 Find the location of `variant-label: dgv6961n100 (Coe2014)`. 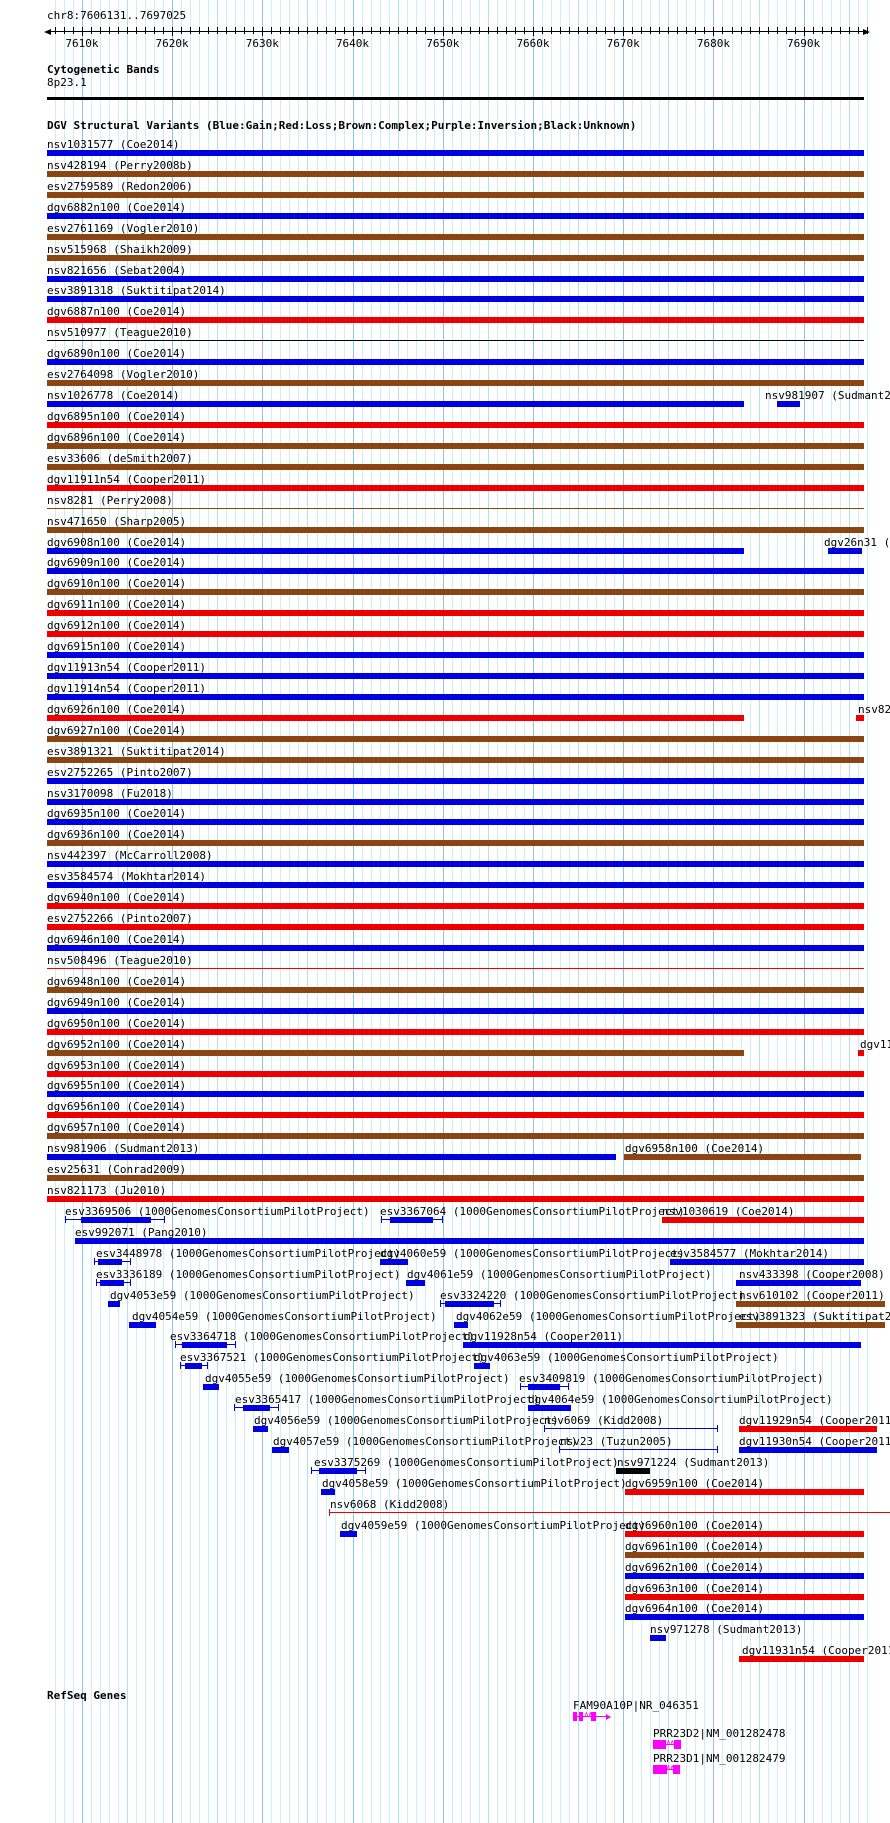

variant-label: dgv6961n100 (Coe2014) is located at coordinates (695, 1546).